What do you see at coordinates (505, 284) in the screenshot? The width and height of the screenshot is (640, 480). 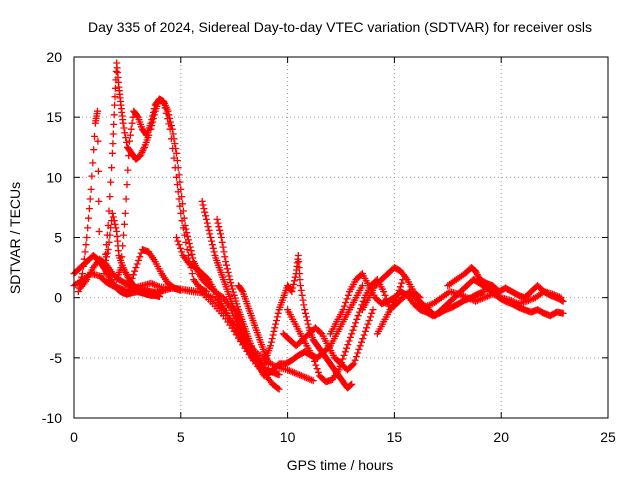 I see `series-sat-u` at bounding box center [505, 284].